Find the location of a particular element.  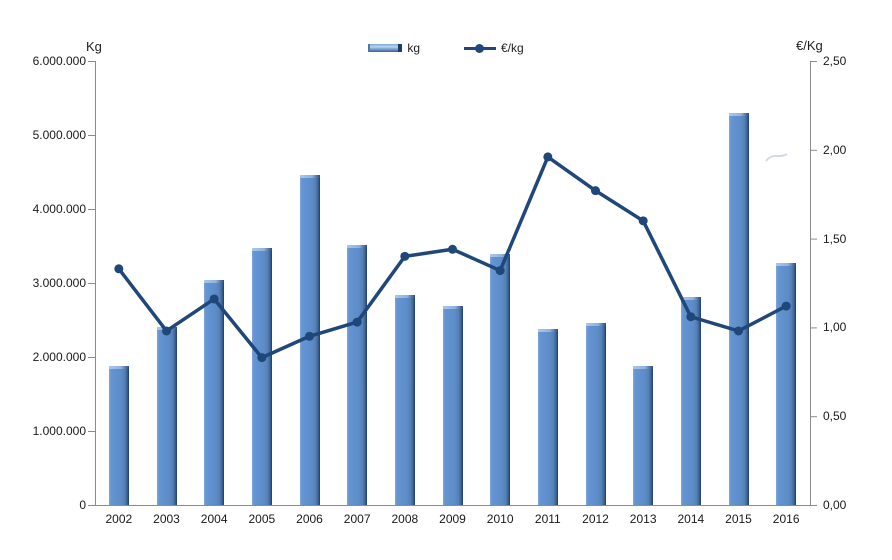

right-axis-title: €/Kg is located at coordinates (809, 45).